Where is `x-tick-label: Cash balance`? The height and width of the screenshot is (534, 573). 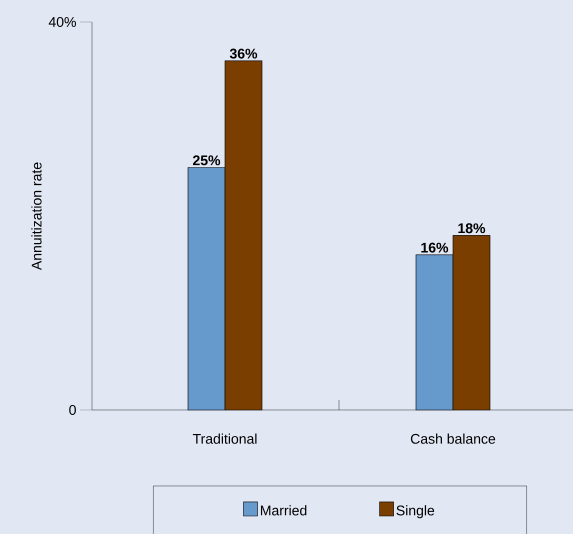
x-tick-label: Cash balance is located at coordinates (453, 439).